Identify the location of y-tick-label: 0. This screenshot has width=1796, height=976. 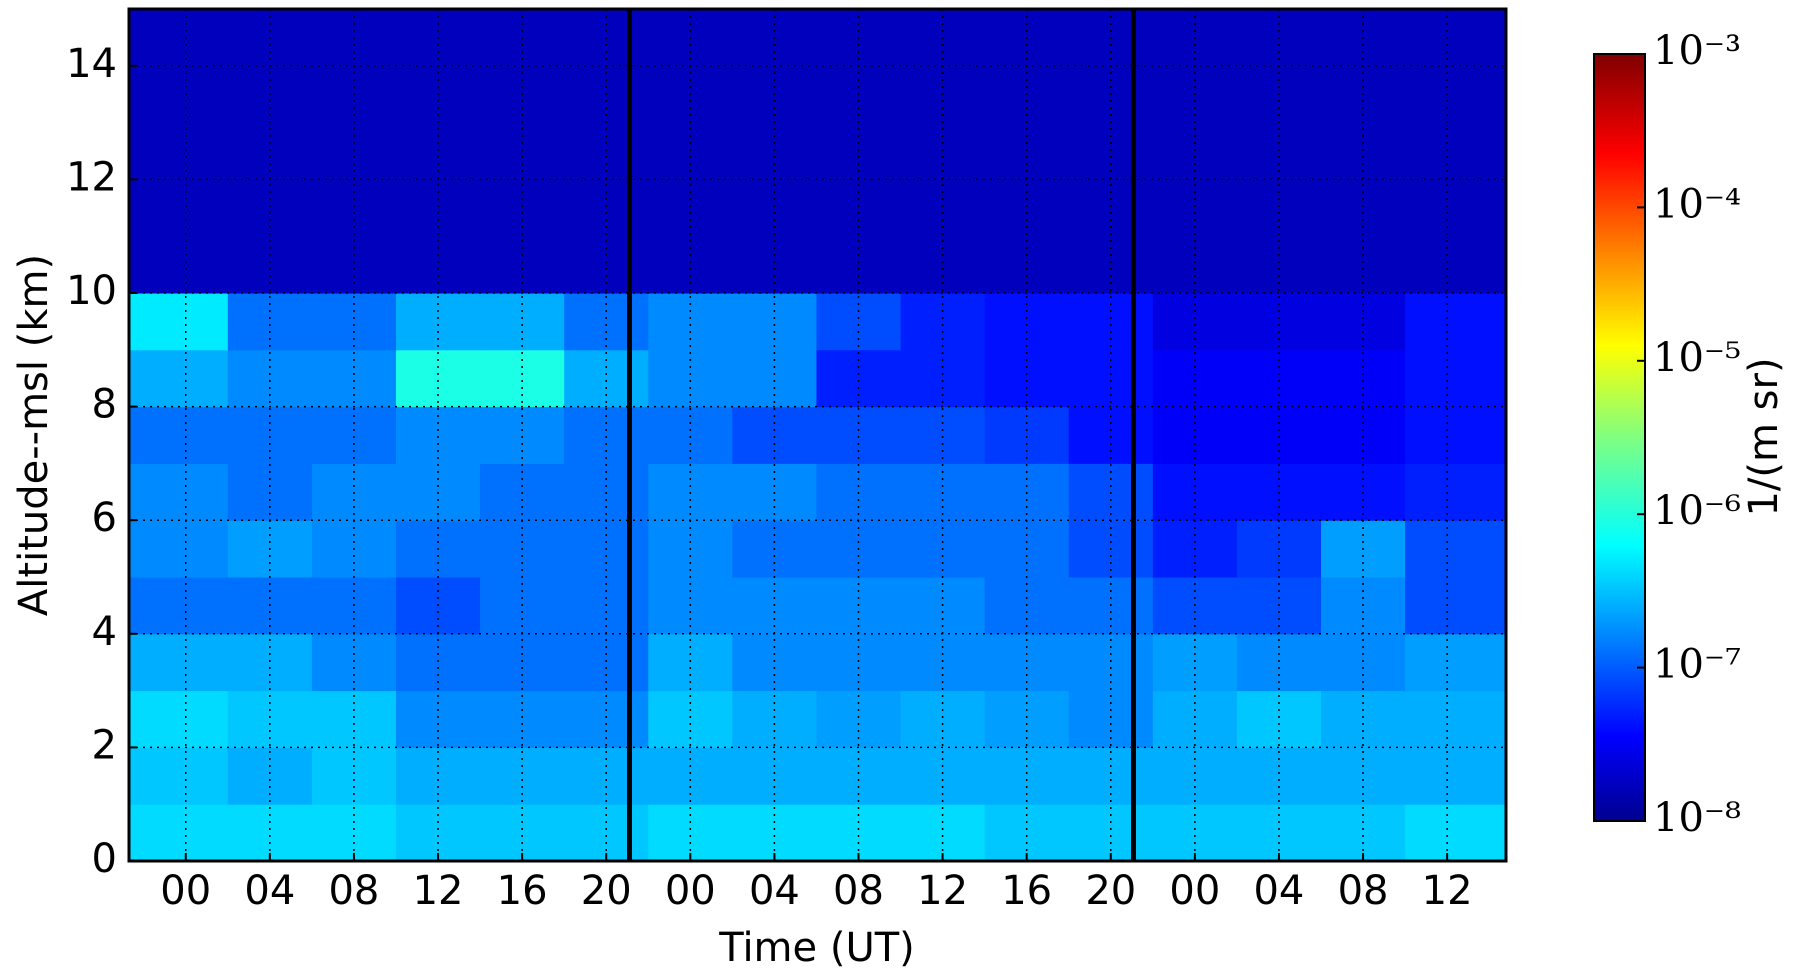
(104, 859).